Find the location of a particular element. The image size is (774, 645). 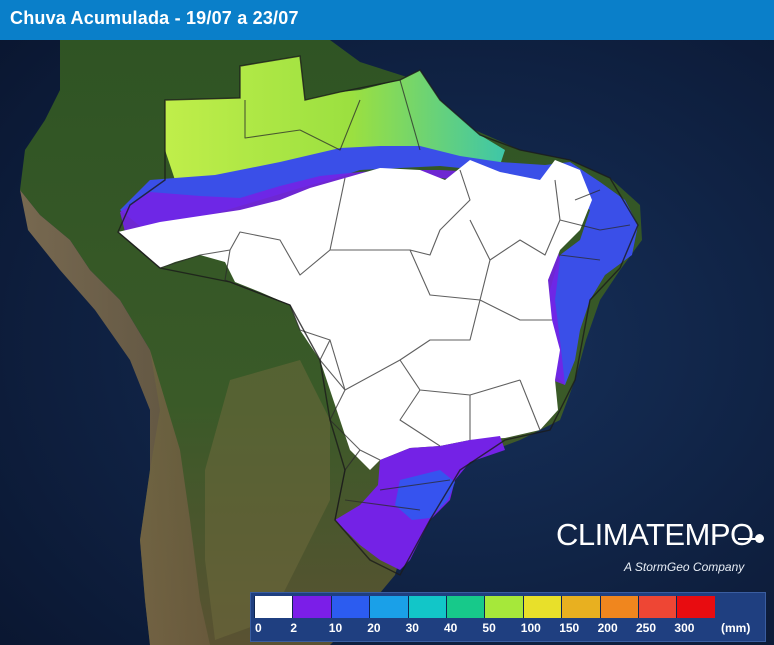

legend-tick-label: 30 is located at coordinates (412, 628).